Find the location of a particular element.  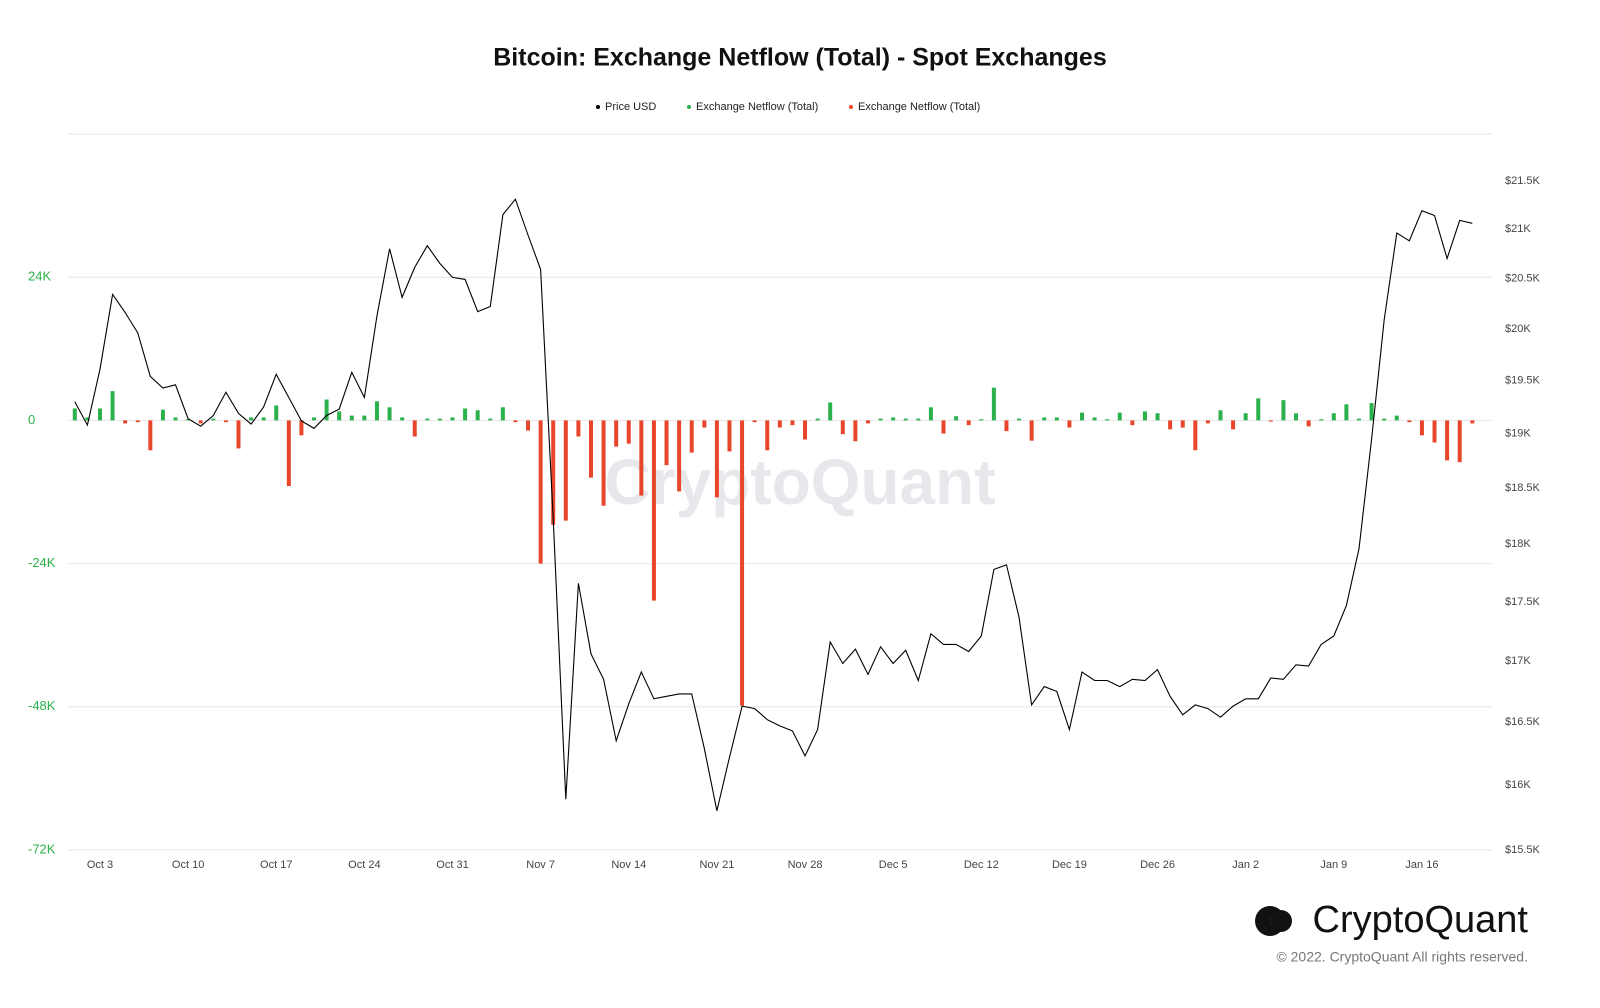

y2-tick-label: $18.5K is located at coordinates (1523, 488).